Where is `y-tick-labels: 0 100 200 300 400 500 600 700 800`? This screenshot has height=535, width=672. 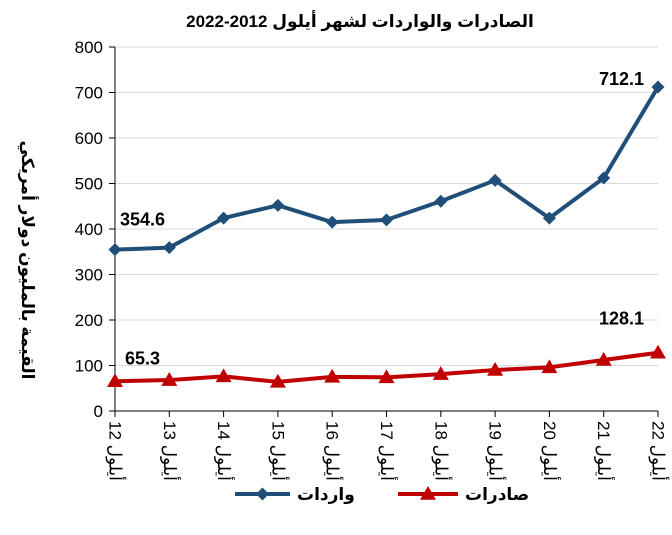 y-tick-labels: 0 100 200 300 400 500 600 700 800 is located at coordinates (89, 229).